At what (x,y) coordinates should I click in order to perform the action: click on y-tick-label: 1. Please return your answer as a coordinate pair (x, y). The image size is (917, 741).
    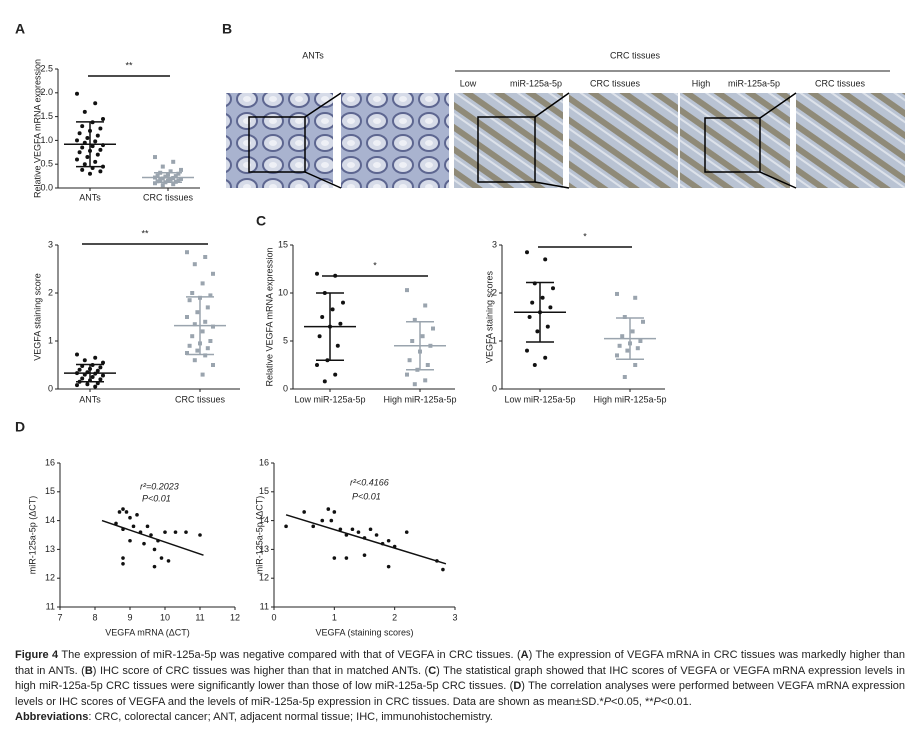
    Looking at the image, I should click on (50, 340).